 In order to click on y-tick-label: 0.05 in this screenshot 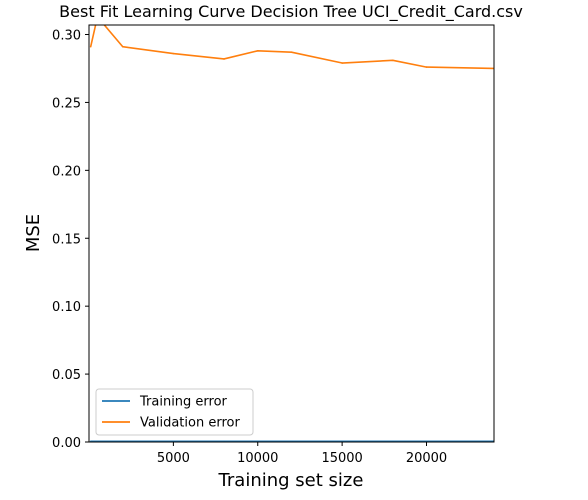, I will do `click(66, 375)`.